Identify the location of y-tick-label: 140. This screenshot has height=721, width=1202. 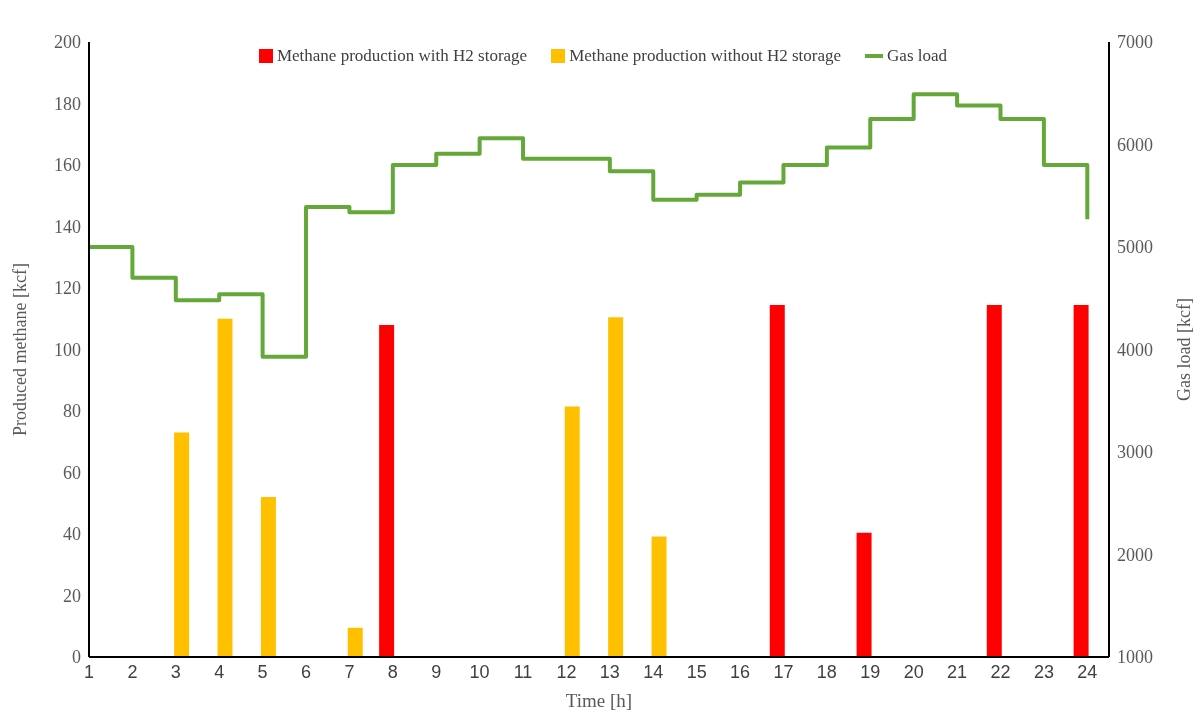
(67, 226).